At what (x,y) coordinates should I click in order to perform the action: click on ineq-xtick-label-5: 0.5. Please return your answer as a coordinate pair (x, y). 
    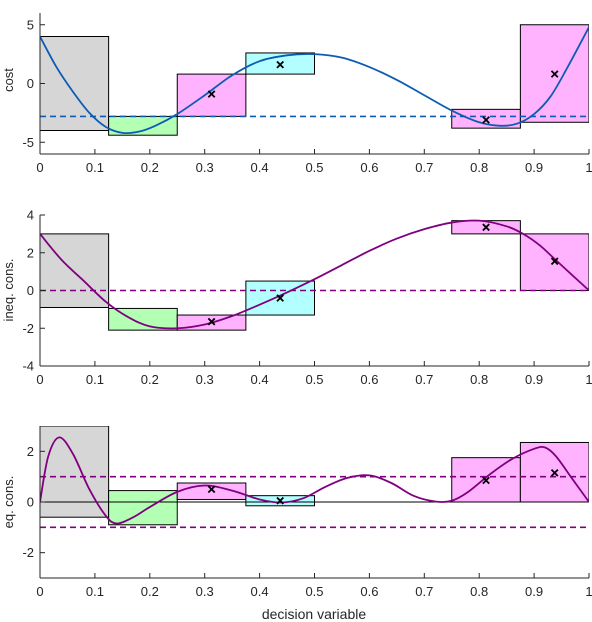
    Looking at the image, I should click on (314, 379).